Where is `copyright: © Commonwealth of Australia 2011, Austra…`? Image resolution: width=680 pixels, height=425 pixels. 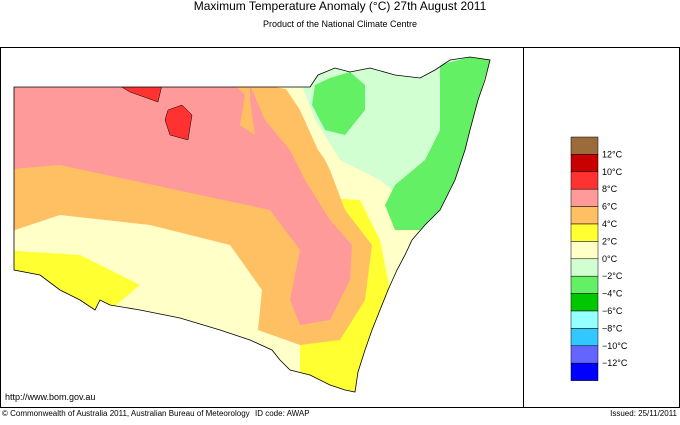 copyright: © Commonwealth of Australia 2011, Austra… is located at coordinates (126, 413).